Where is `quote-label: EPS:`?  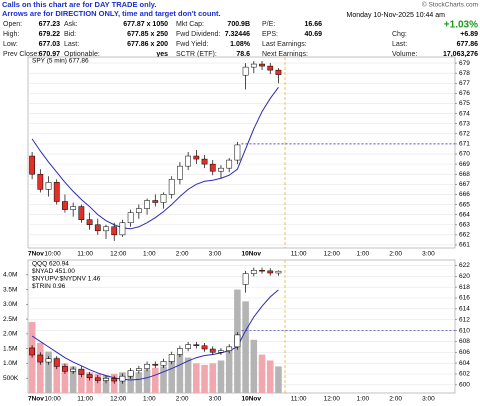
quote-label: EPS: is located at coordinates (270, 34).